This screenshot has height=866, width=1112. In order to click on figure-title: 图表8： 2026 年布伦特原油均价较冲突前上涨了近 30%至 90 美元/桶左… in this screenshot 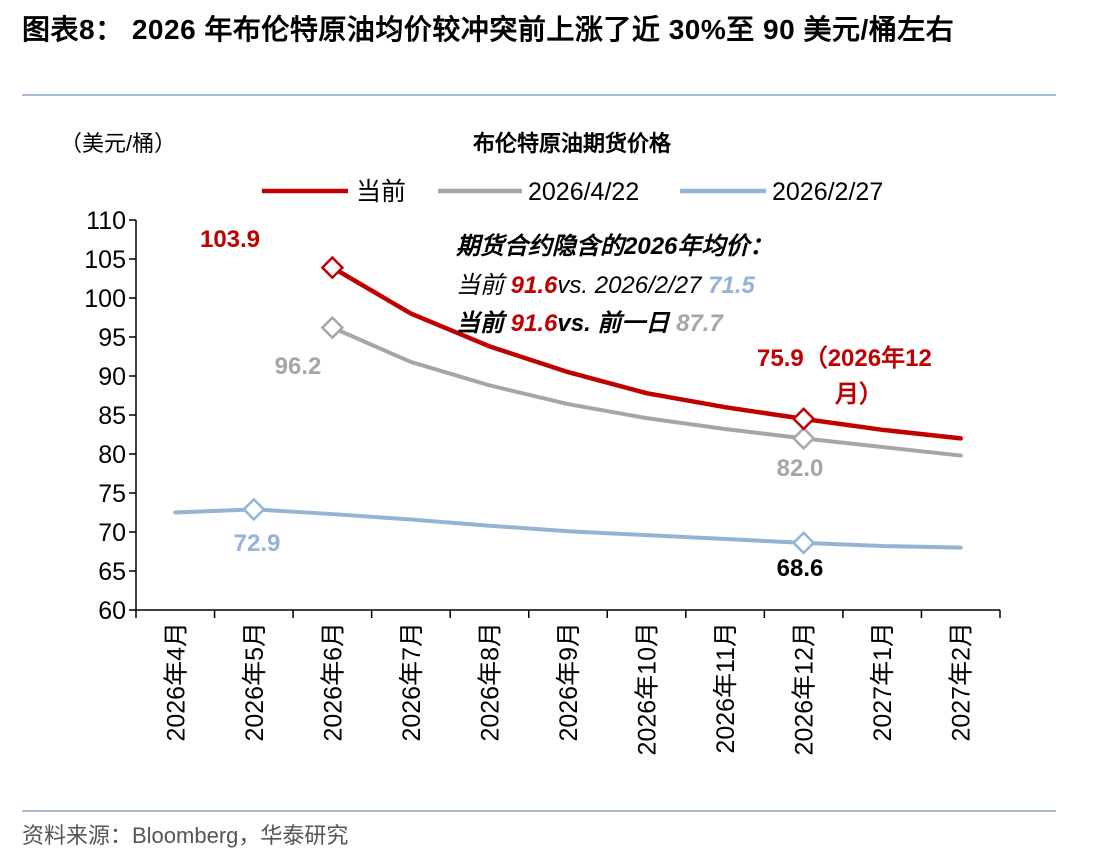, I will do `click(488, 29)`.